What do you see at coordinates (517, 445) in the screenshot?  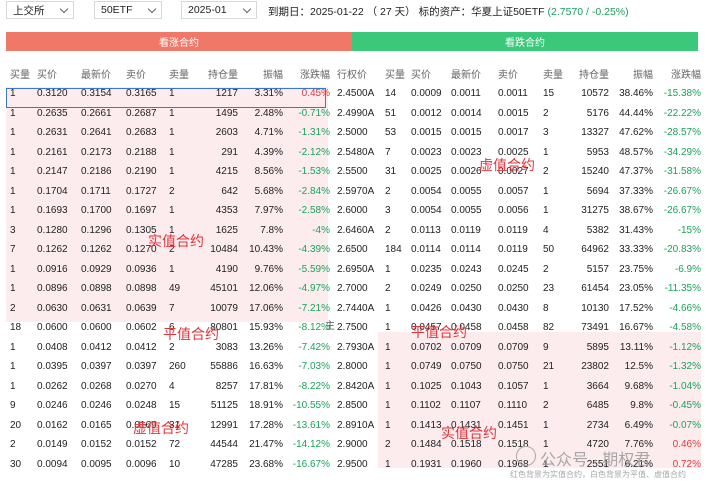 I see `table-row: 2.9000 2 0.1484 0.1518 0.1518 1 4720 7.76% 0.46%` at bounding box center [517, 445].